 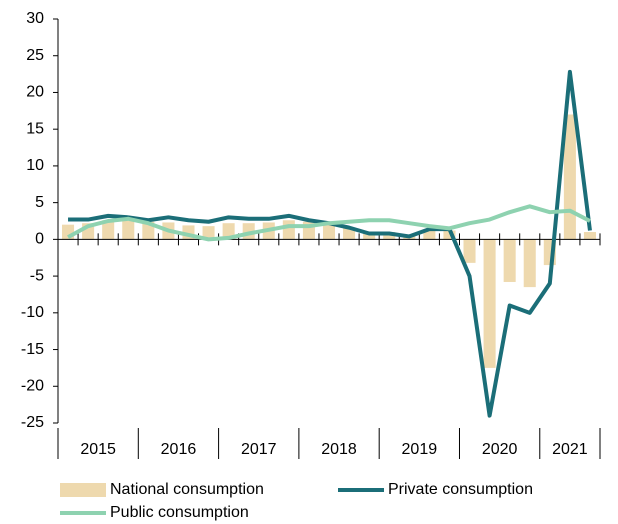 What do you see at coordinates (570, 449) in the screenshot?
I see `year-label: 2021` at bounding box center [570, 449].